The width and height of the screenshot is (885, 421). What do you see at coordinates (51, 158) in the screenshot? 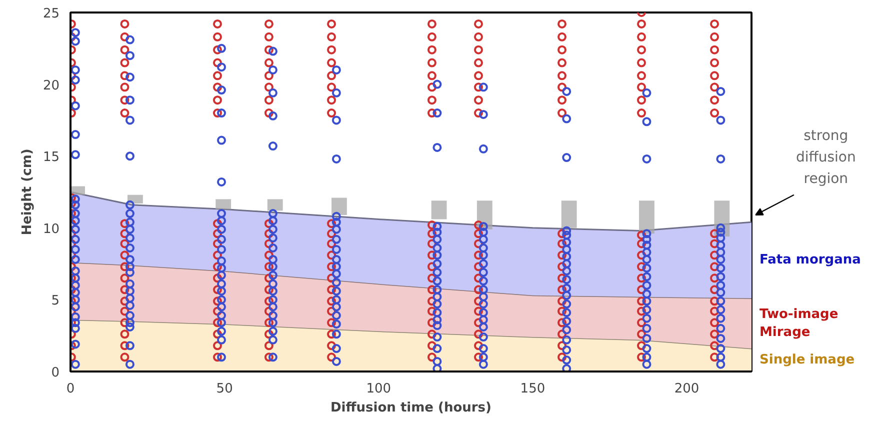
I see `y-tick-label: 15` at bounding box center [51, 158].